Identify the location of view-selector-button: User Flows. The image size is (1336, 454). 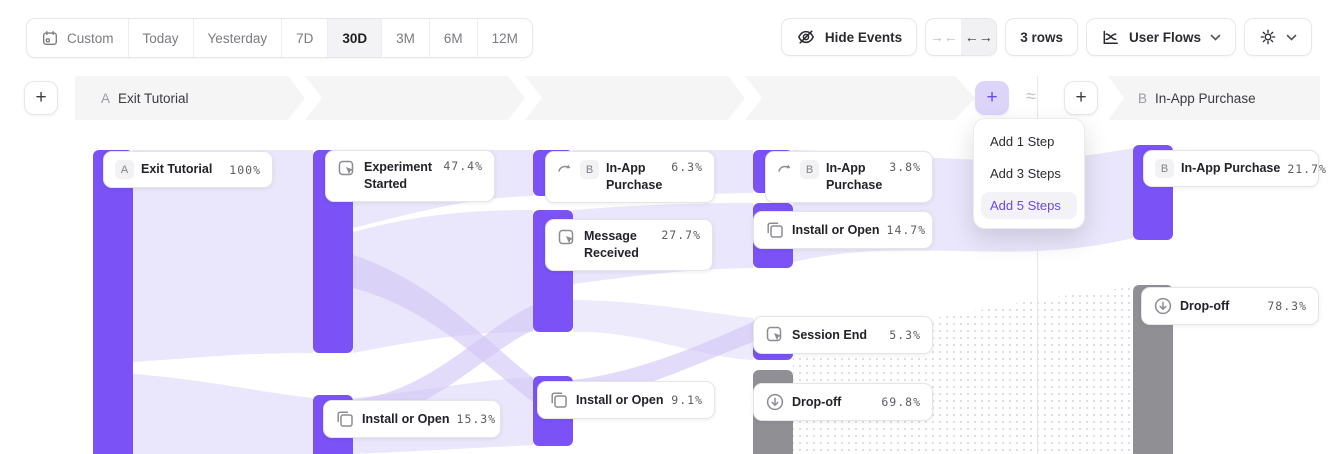
(1160, 37).